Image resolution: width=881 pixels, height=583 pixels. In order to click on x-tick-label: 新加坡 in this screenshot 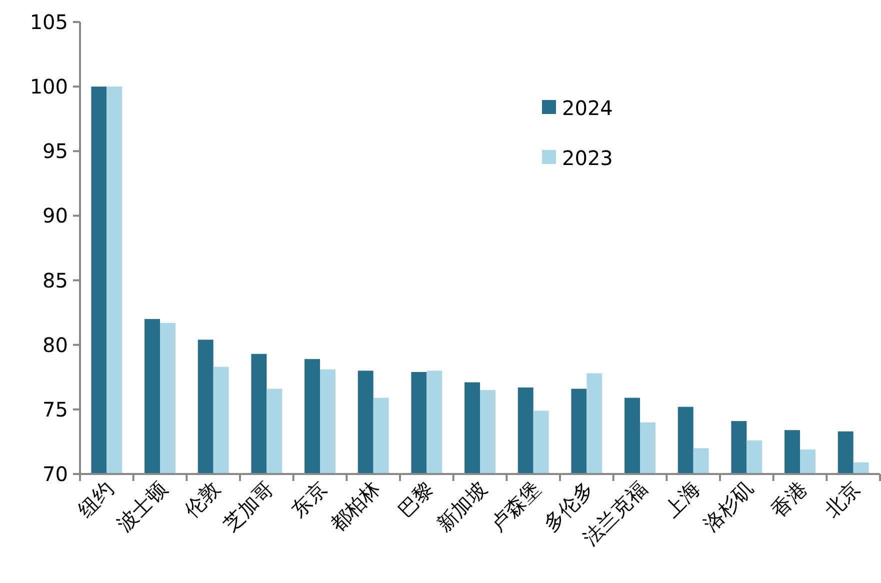, I will do `click(462, 506)`.